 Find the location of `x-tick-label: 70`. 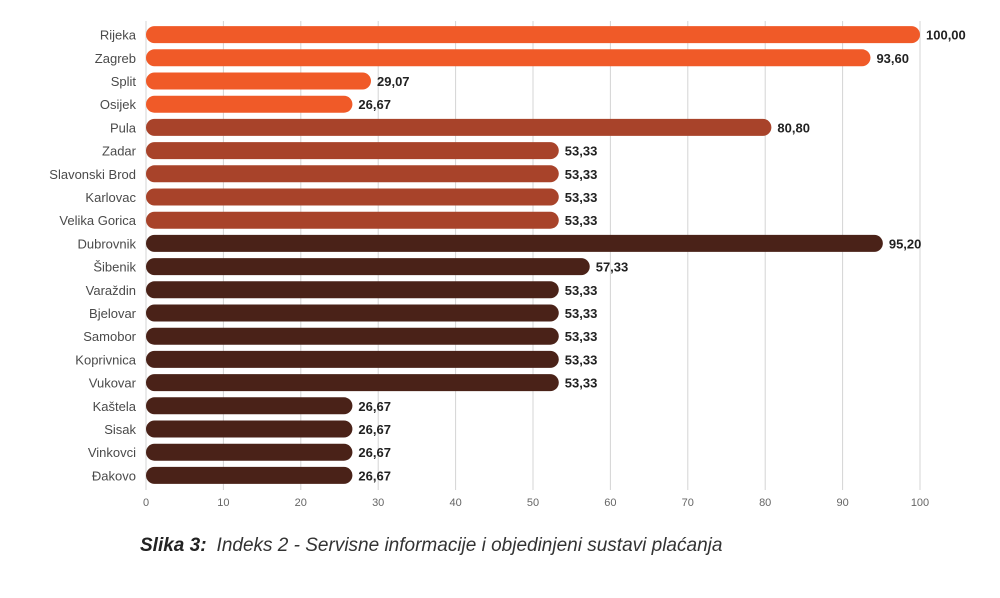

x-tick-label: 70 is located at coordinates (688, 503).